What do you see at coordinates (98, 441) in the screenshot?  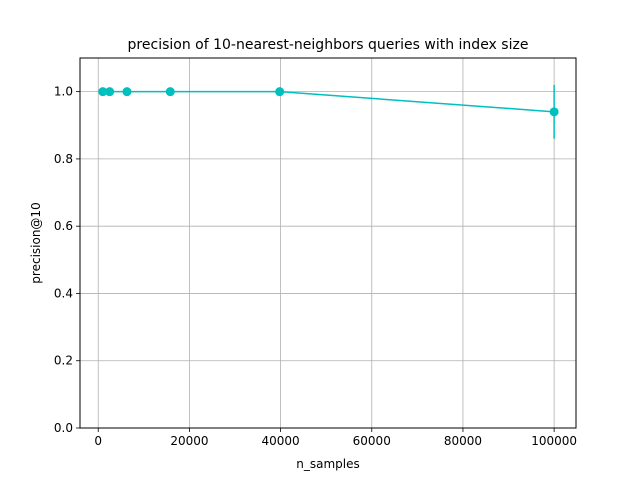 I see `x-tick-label: 0` at bounding box center [98, 441].